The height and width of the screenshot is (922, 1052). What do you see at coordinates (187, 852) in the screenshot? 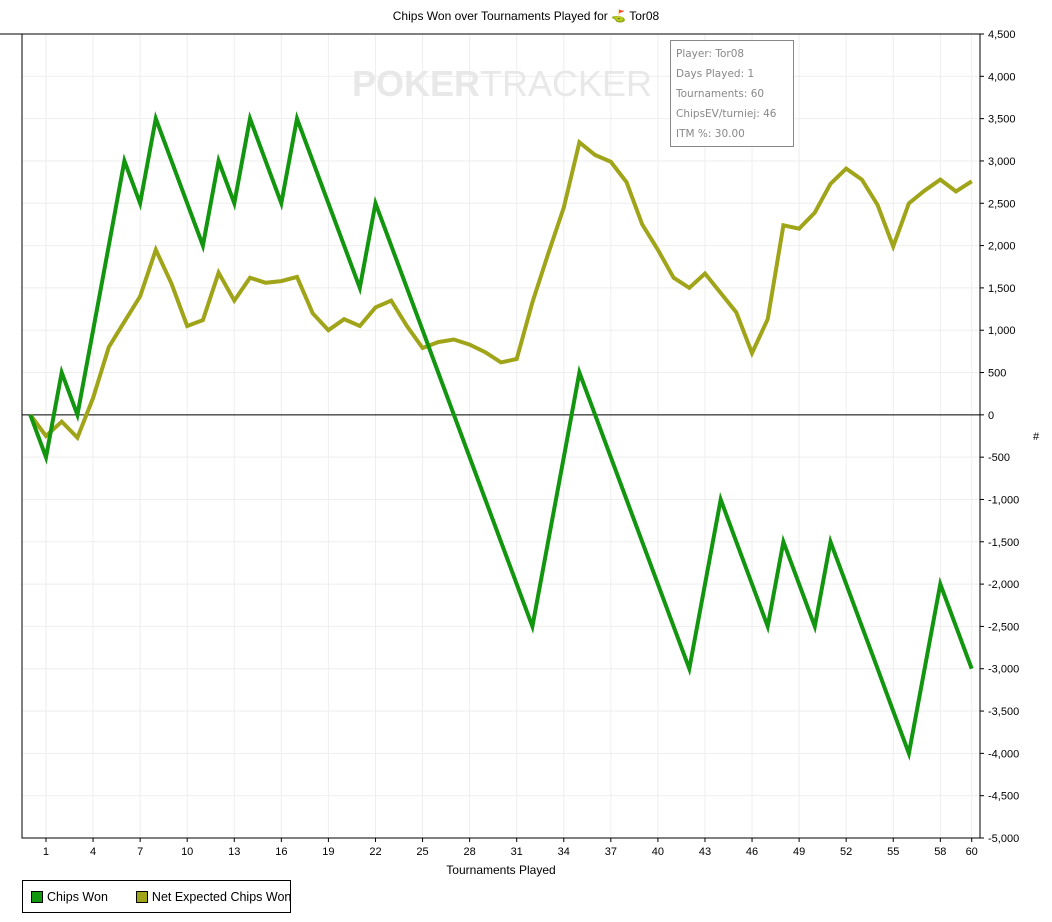
I see `x-tick-label: 10` at bounding box center [187, 852].